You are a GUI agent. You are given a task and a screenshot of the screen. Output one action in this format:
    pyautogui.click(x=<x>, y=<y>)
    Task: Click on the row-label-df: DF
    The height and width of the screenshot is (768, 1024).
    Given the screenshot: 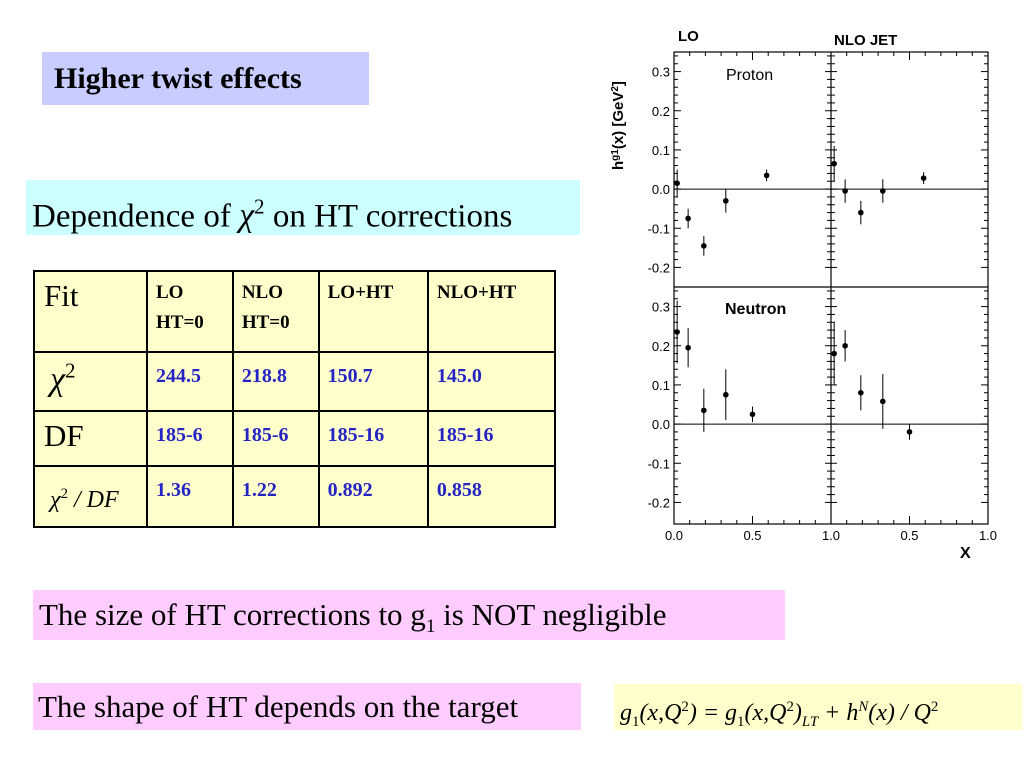 What is the action you would take?
    pyautogui.click(x=90, y=438)
    